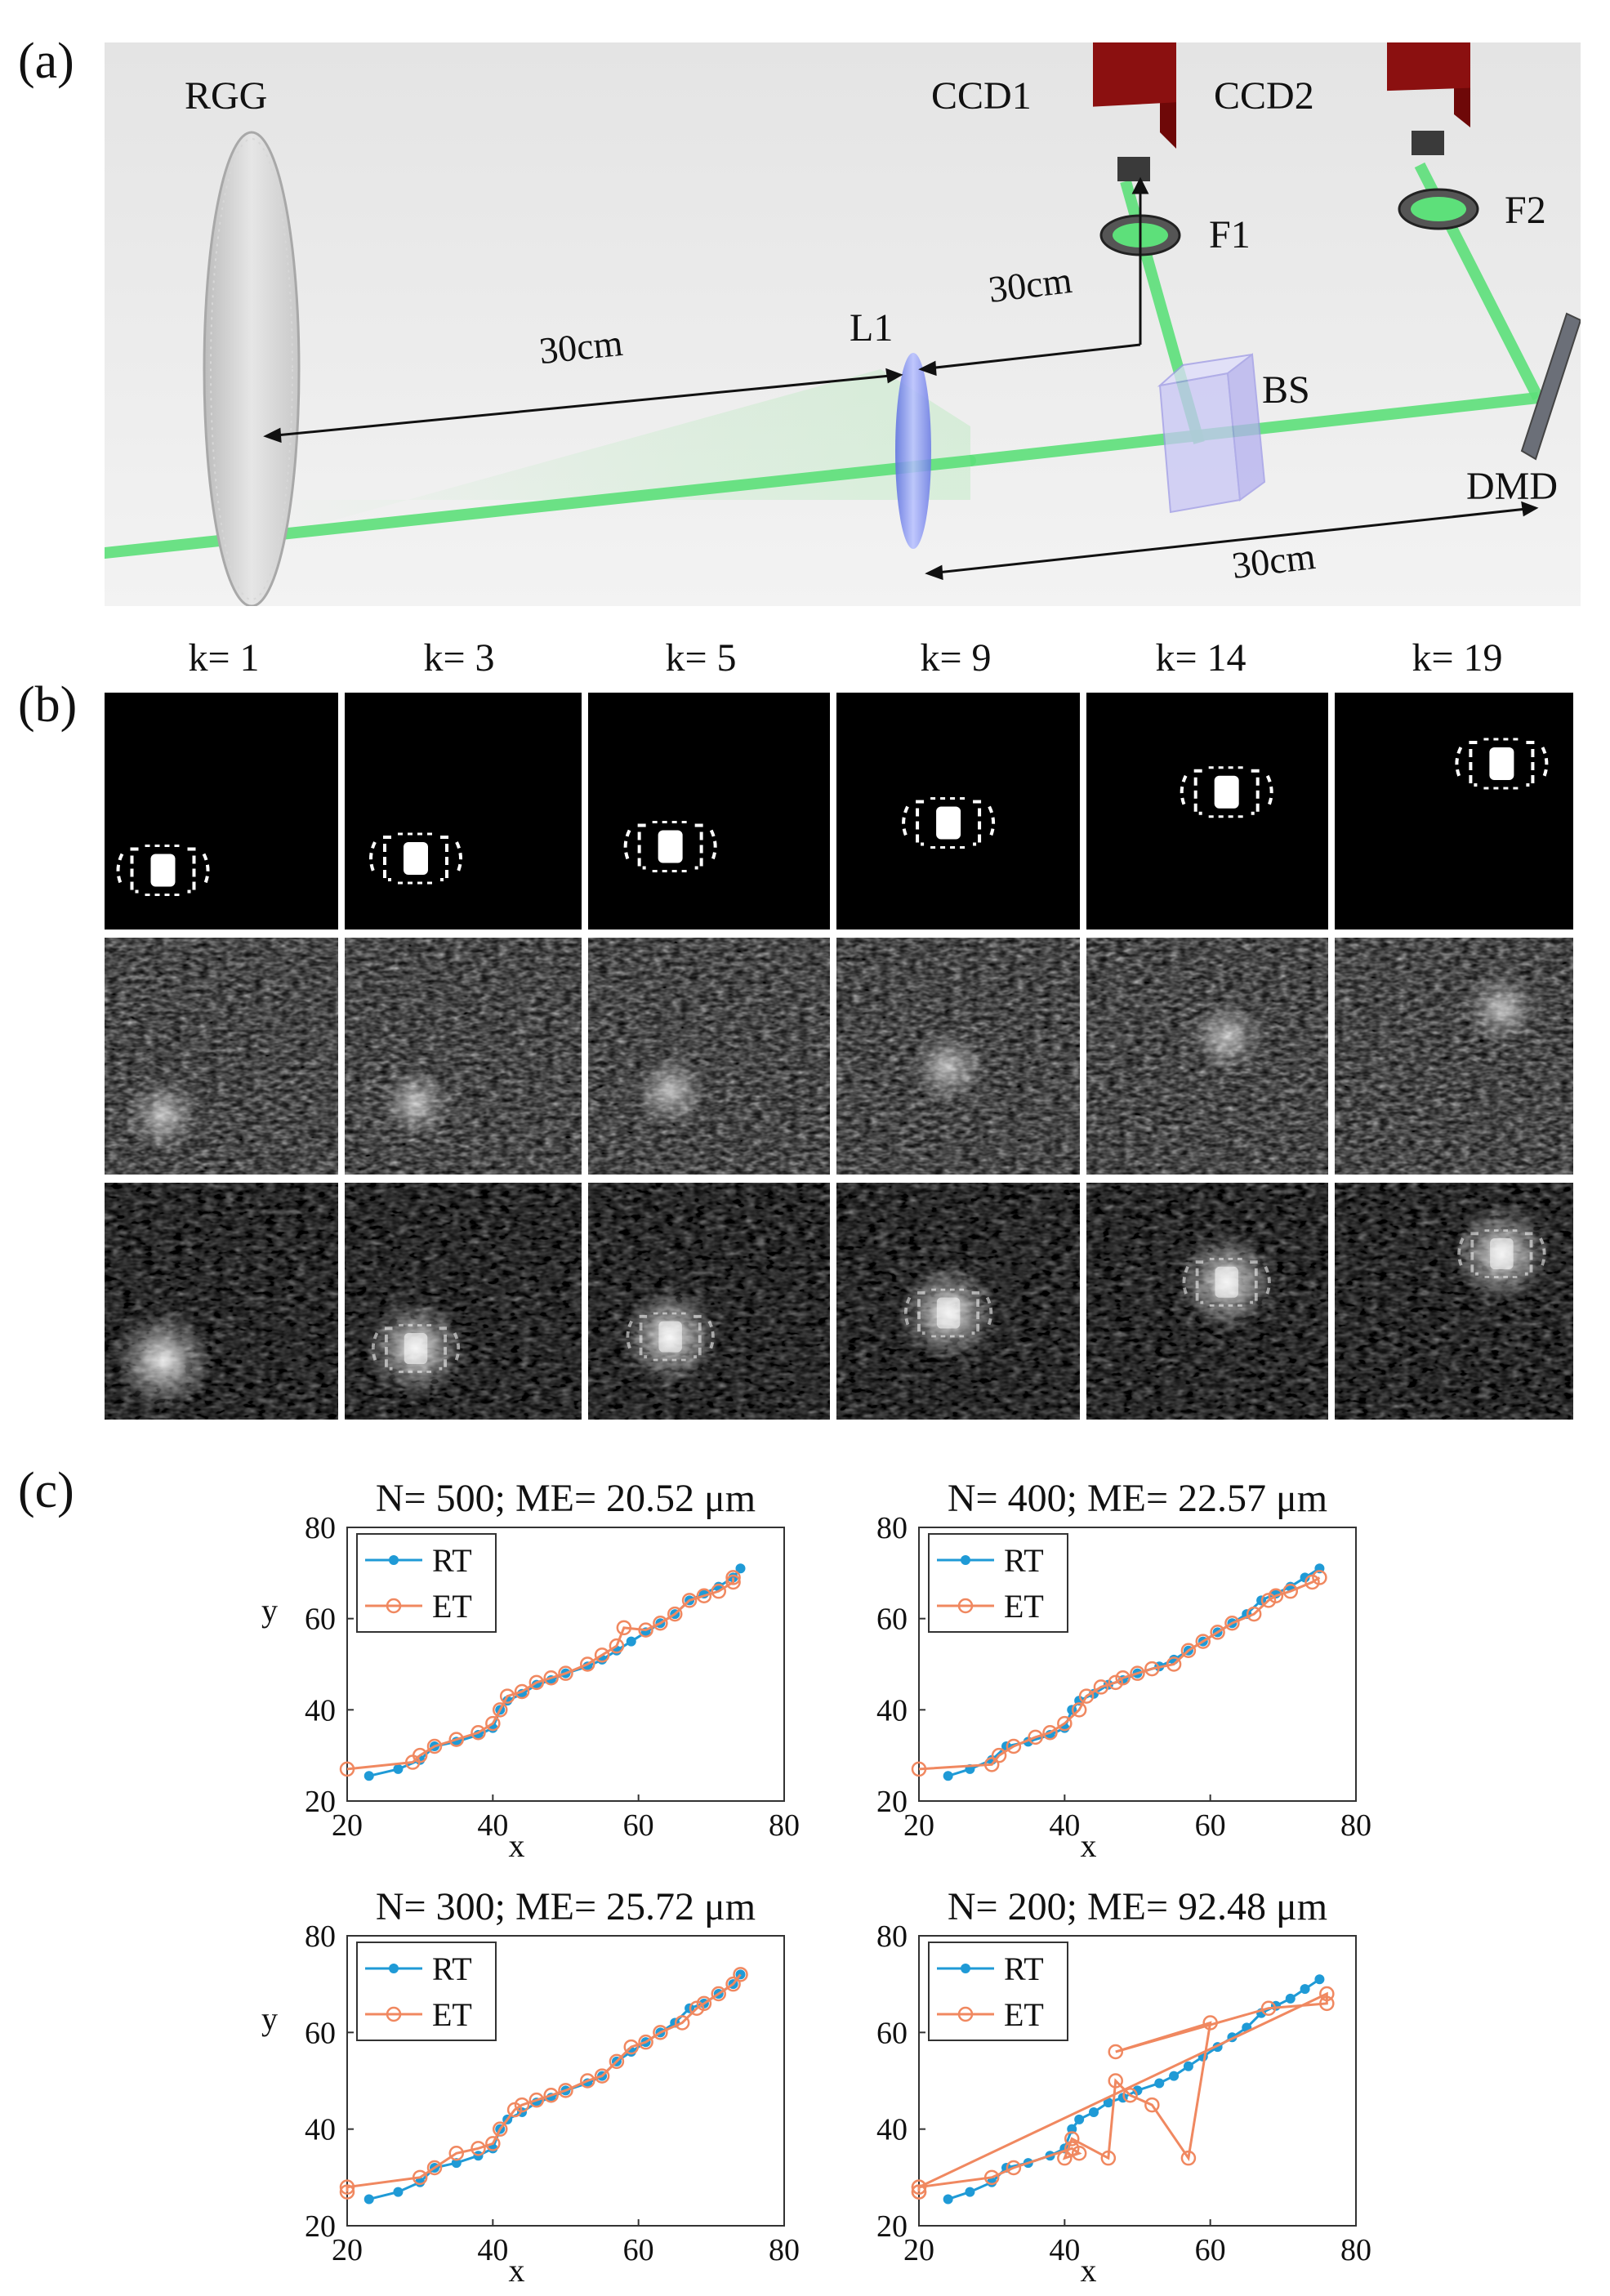  I want to click on k-label-3: k= 5, so click(701, 658).